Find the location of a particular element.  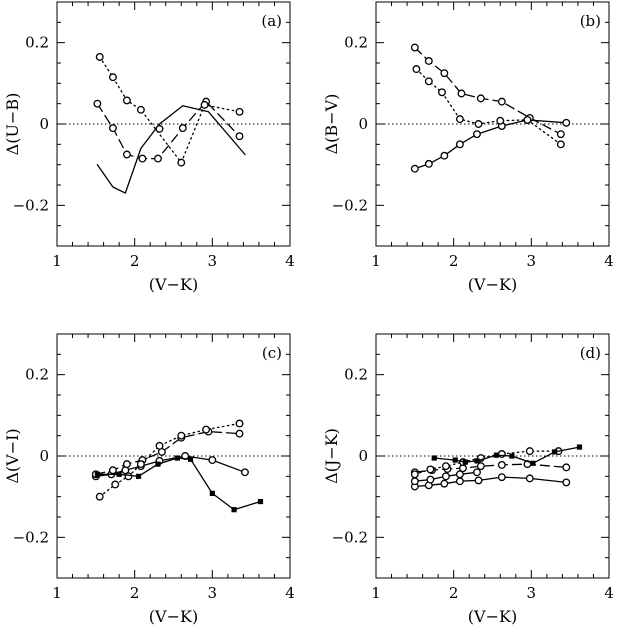

y-tick-label: −0.2 is located at coordinates (31, 205).